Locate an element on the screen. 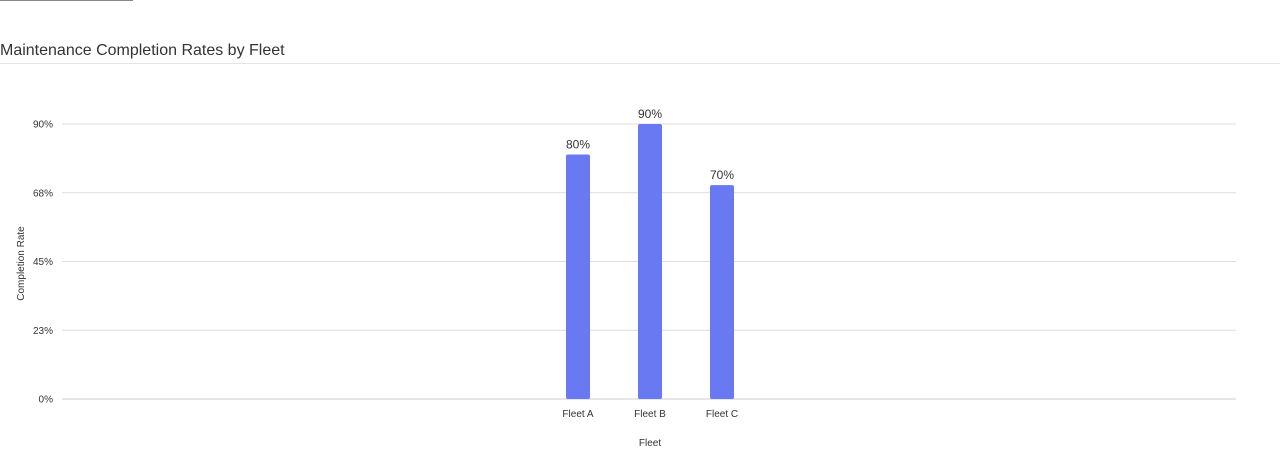  x-tick-label: Fleet B is located at coordinates (650, 414).